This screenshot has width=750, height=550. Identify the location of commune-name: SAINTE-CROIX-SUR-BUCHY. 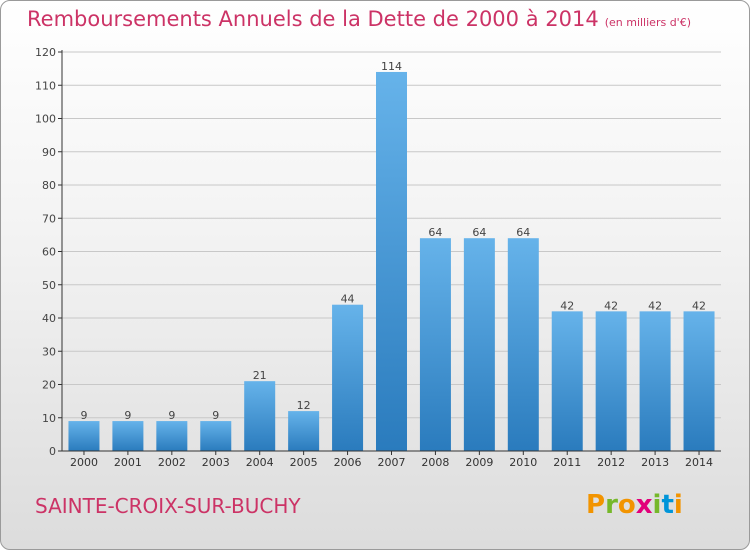
(168, 506).